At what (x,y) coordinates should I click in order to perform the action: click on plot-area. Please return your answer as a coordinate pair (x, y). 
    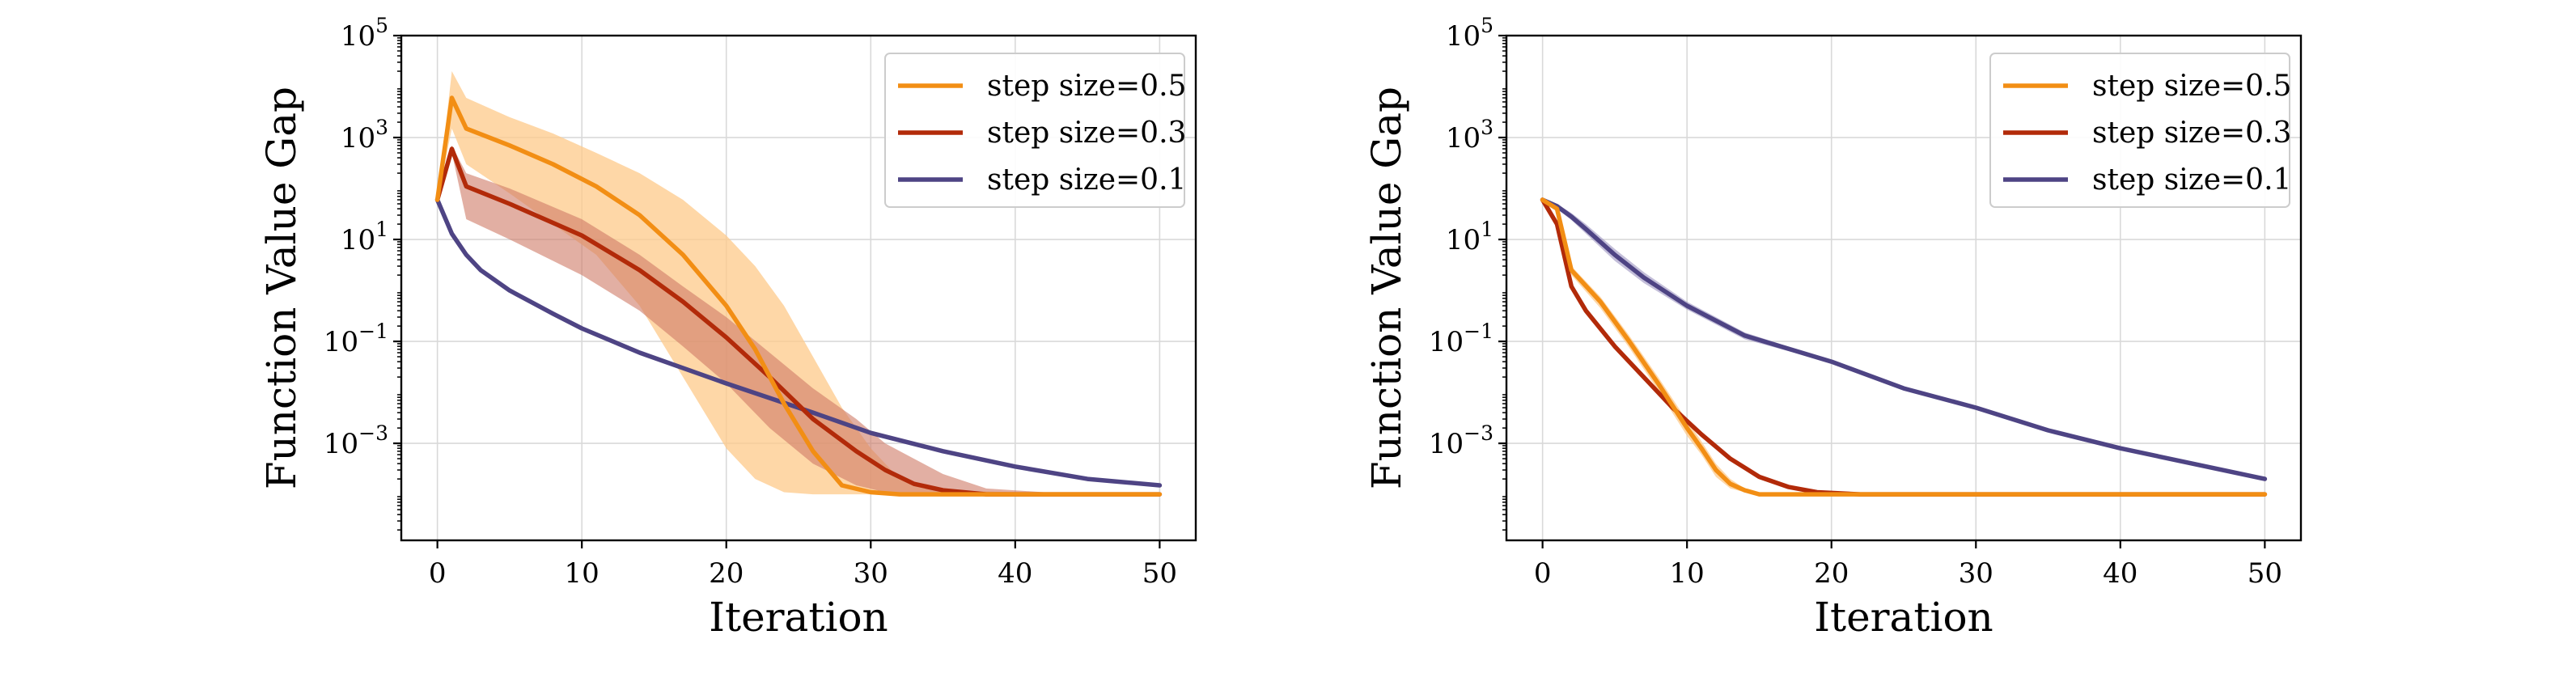
    Looking at the image, I should click on (1904, 347).